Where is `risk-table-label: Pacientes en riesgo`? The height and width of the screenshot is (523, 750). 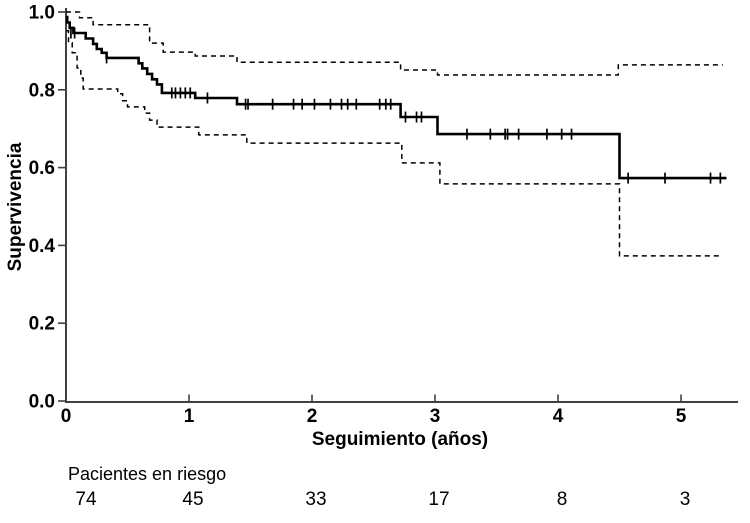 risk-table-label: Pacientes en riesgo is located at coordinates (147, 474).